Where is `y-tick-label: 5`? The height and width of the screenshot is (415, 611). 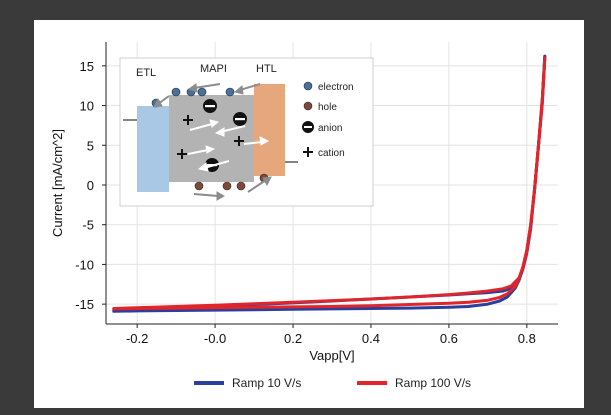
y-tick-label: 5 is located at coordinates (90, 145).